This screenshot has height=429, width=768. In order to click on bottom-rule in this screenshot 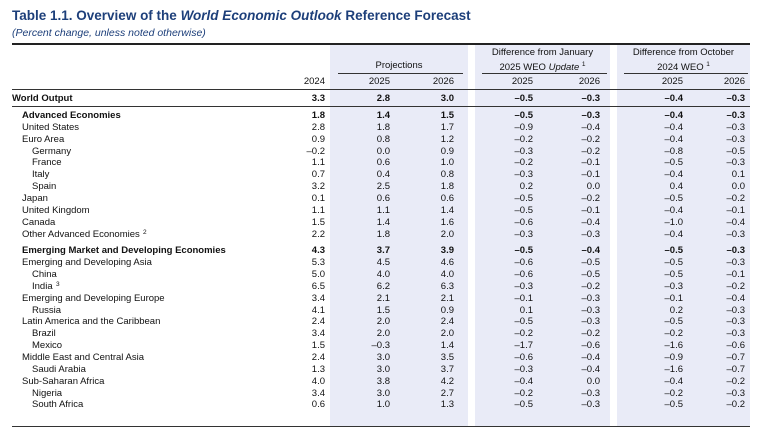, I will do `click(381, 426)`.